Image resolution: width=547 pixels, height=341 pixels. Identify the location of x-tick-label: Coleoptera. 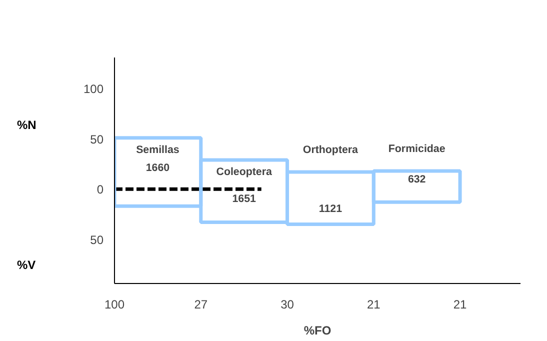
(244, 172).